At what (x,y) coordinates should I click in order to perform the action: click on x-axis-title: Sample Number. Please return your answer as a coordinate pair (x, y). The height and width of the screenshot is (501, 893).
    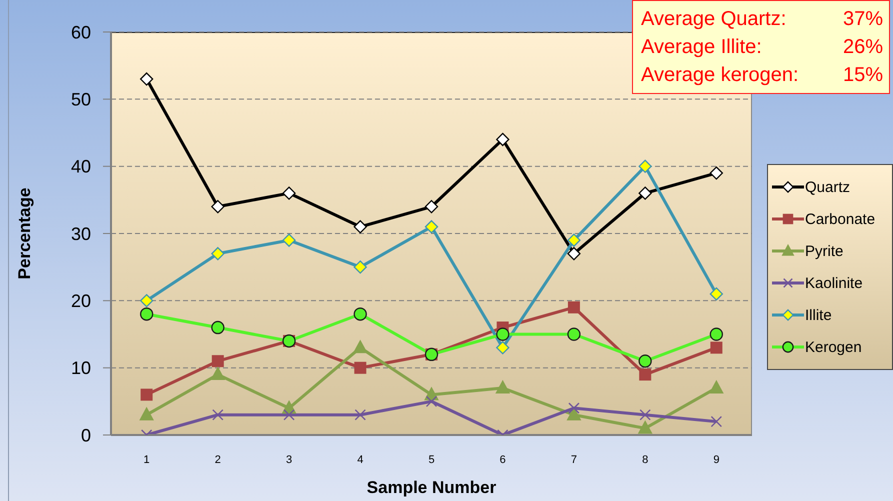
    Looking at the image, I should click on (431, 487).